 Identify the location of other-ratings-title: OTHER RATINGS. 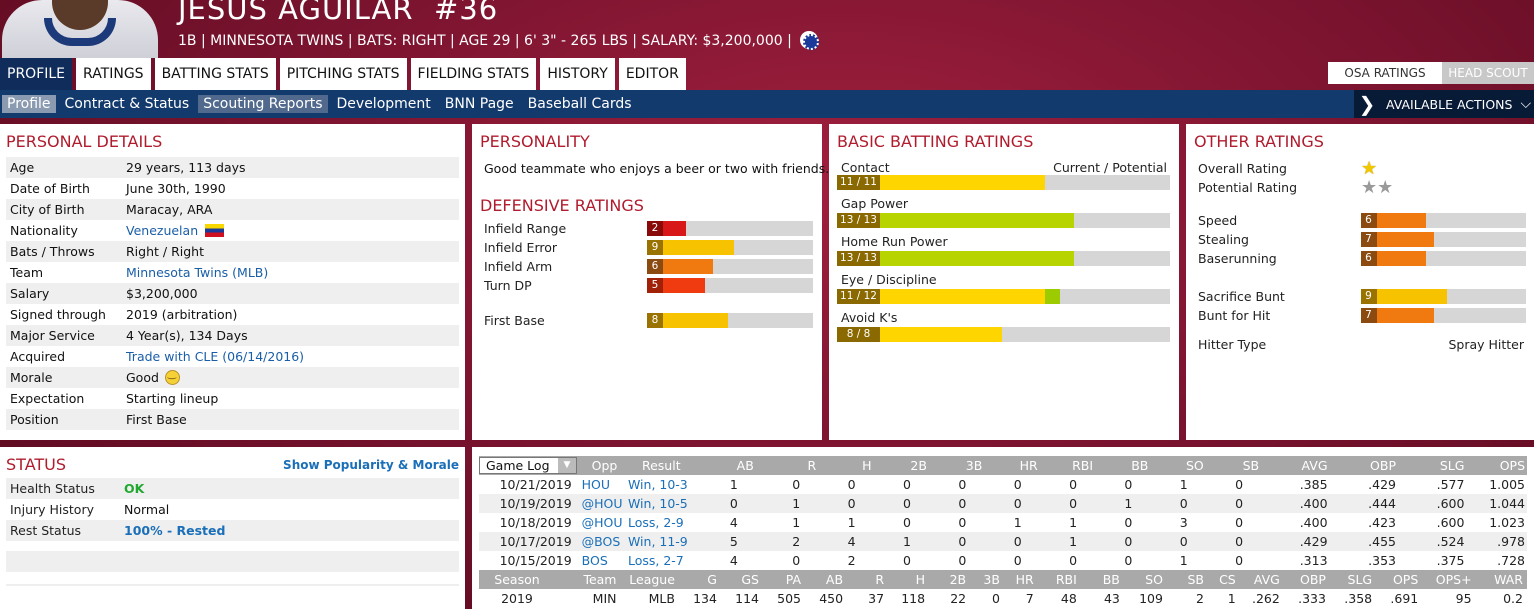
(1259, 141).